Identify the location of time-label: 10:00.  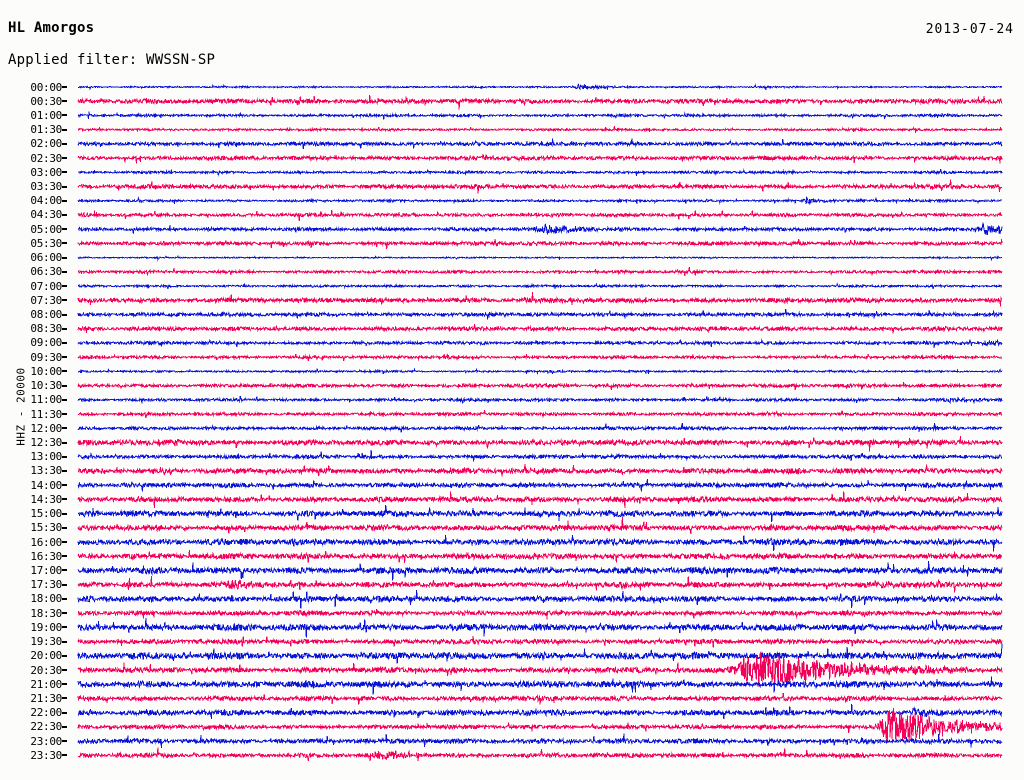
(46, 371).